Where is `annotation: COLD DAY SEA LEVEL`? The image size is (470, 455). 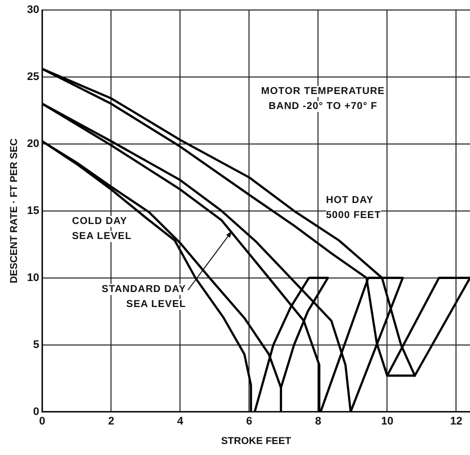 annotation: COLD DAY SEA LEVEL is located at coordinates (102, 229).